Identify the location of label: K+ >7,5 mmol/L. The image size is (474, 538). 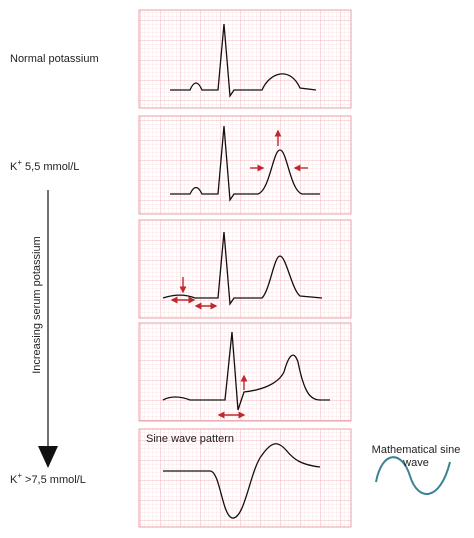
(48, 478).